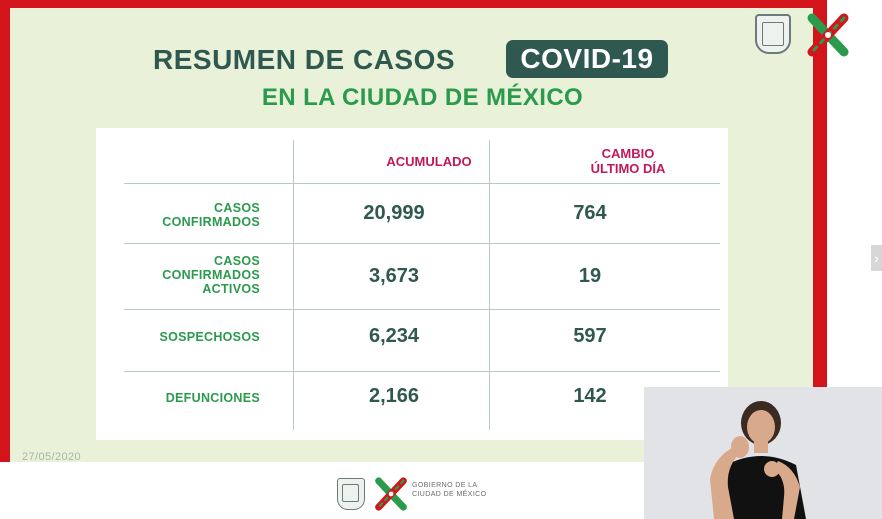 This screenshot has height=519, width=882. I want to click on value-acumulado: 6,234, so click(394, 336).